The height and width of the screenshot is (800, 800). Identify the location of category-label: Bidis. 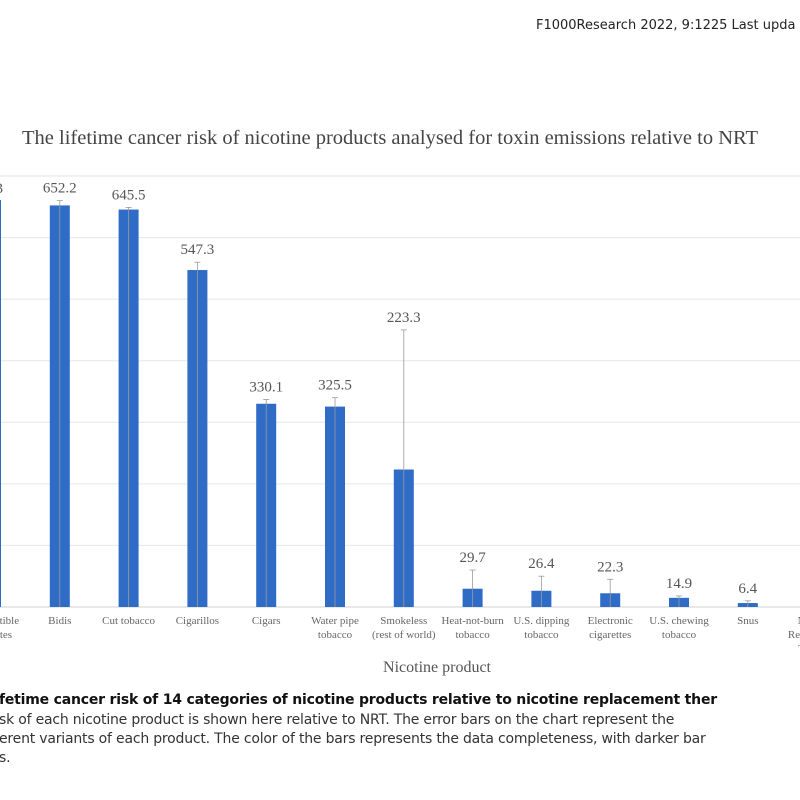
(59, 621).